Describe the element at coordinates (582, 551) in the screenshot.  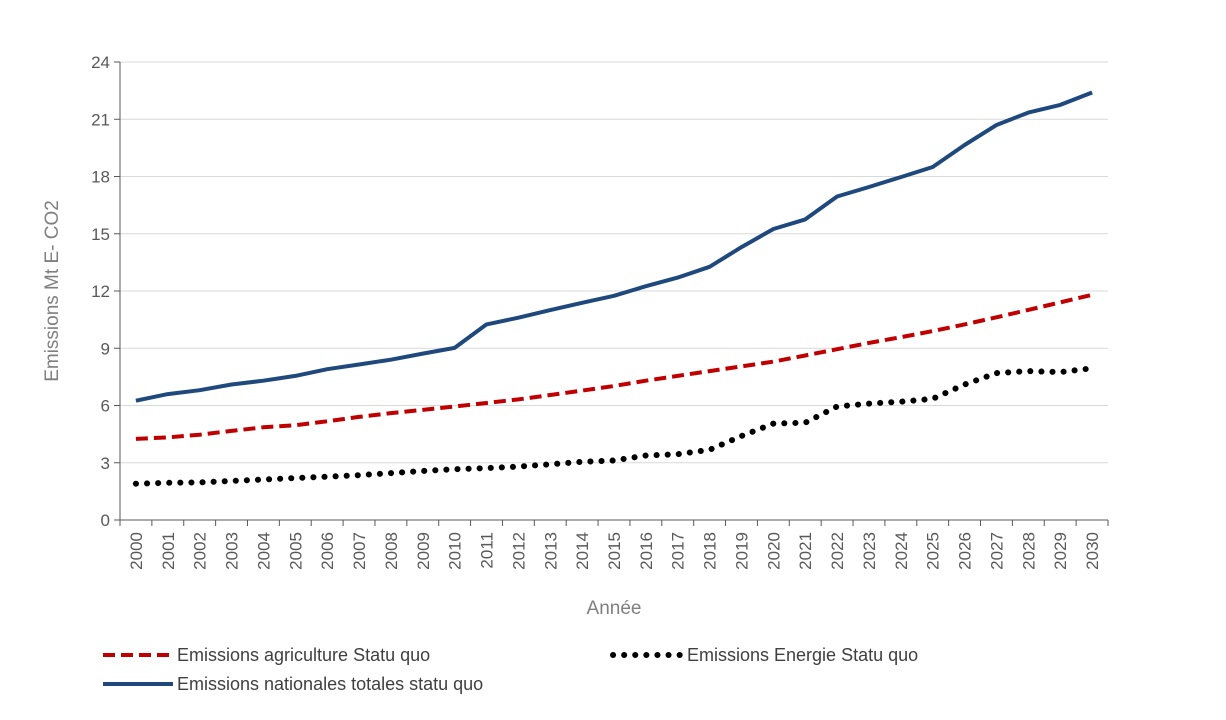
I see `x-tick-label: 2014` at that location.